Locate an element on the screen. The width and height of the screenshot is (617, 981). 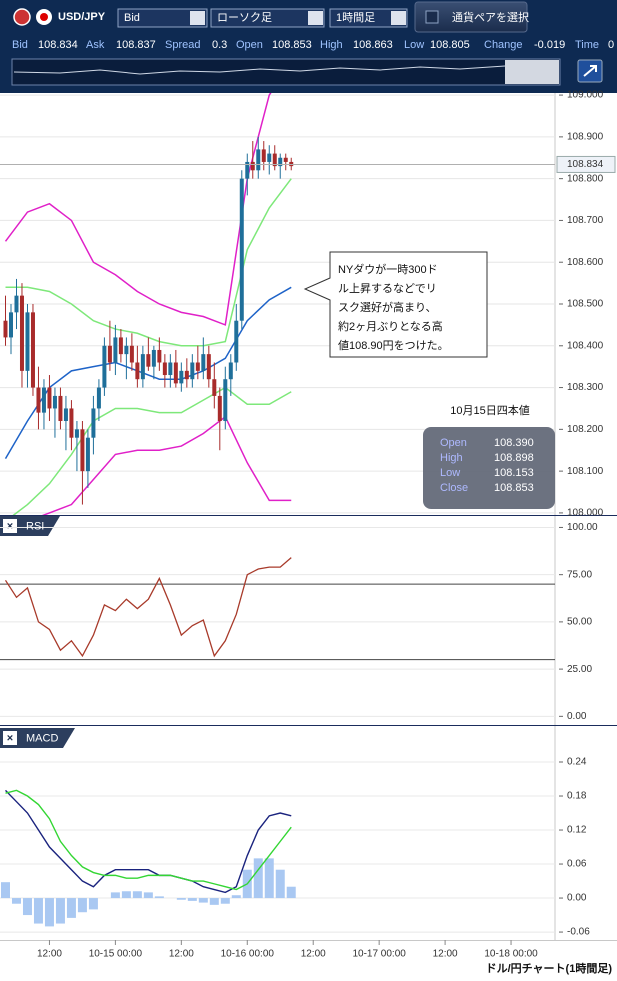
quote-label: Low is located at coordinates (414, 45).